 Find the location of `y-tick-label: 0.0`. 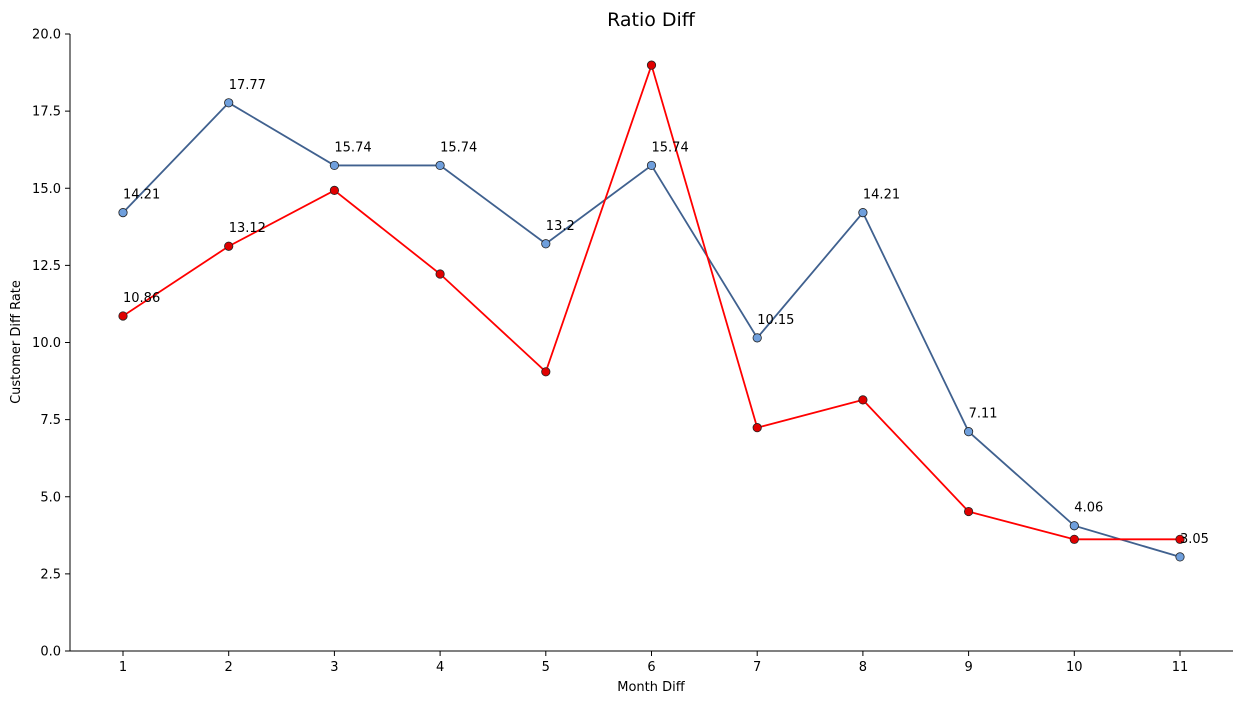

y-tick-label: 0.0 is located at coordinates (50, 652).